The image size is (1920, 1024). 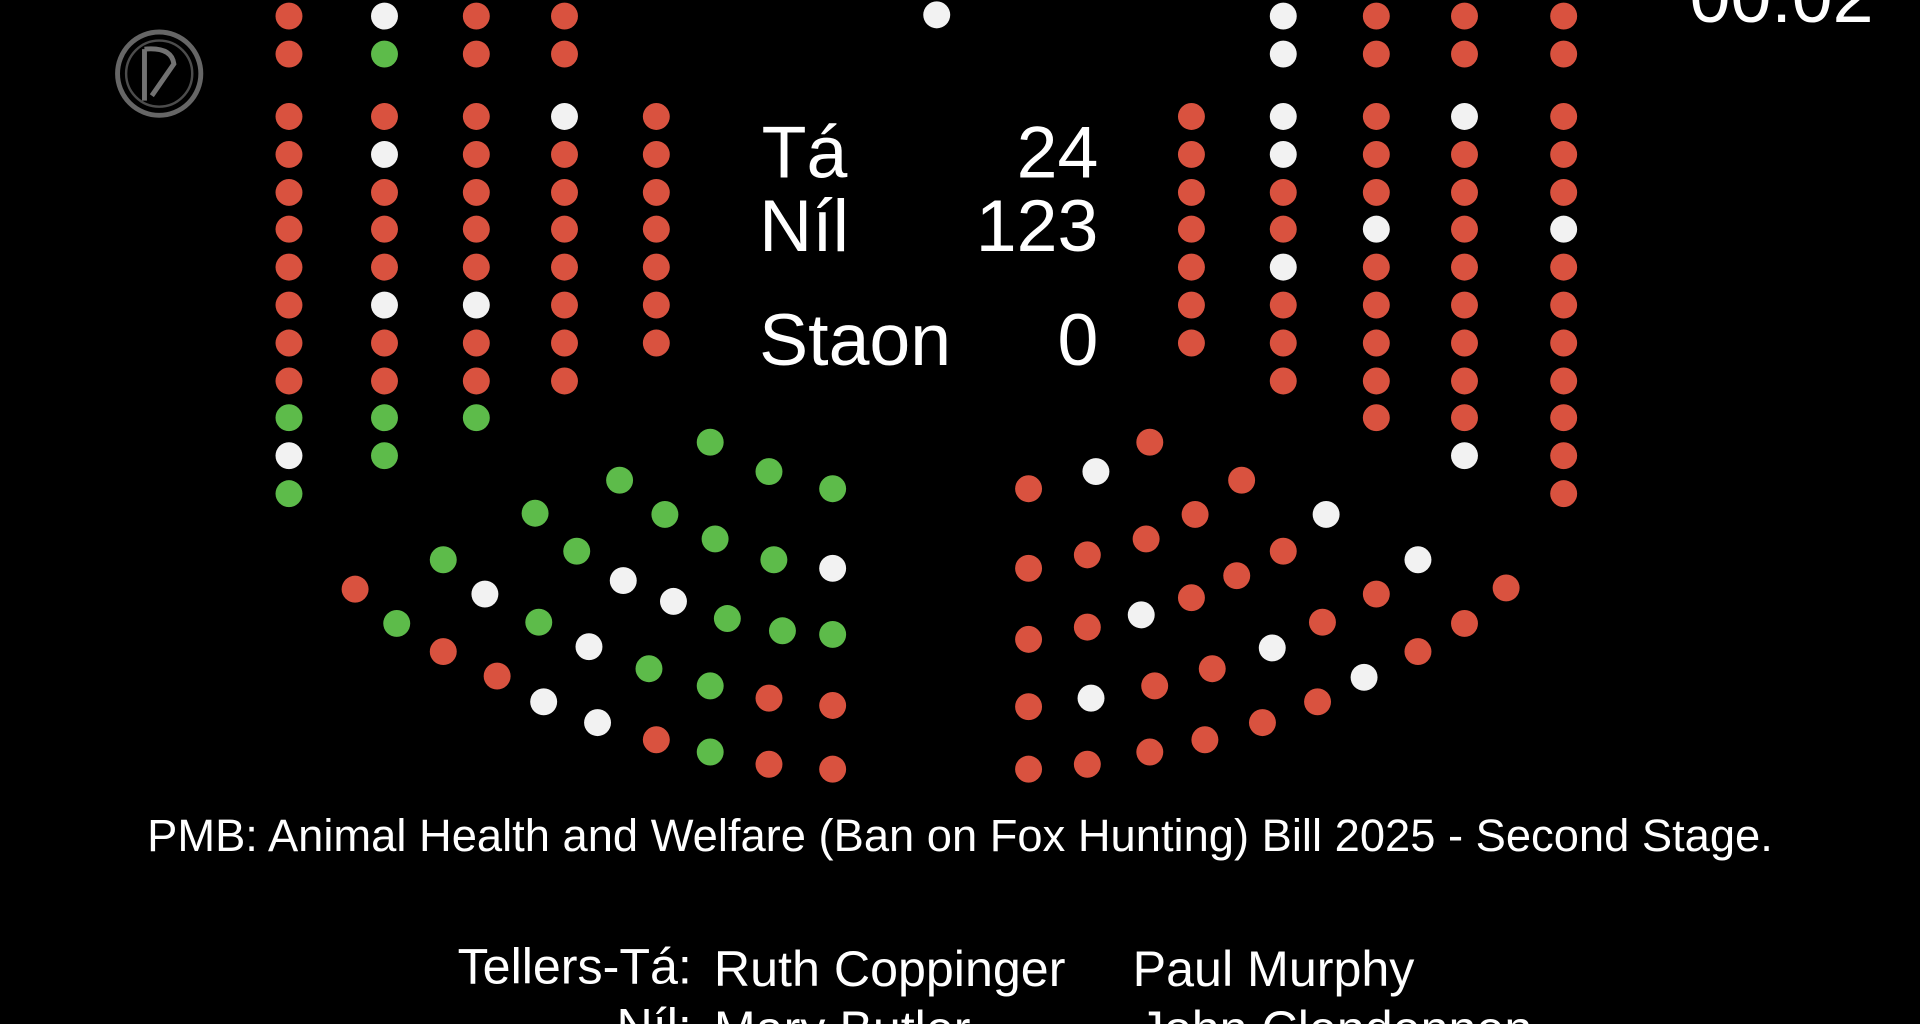 I want to click on teller-name: John Clendennen, so click(x=1335, y=1012).